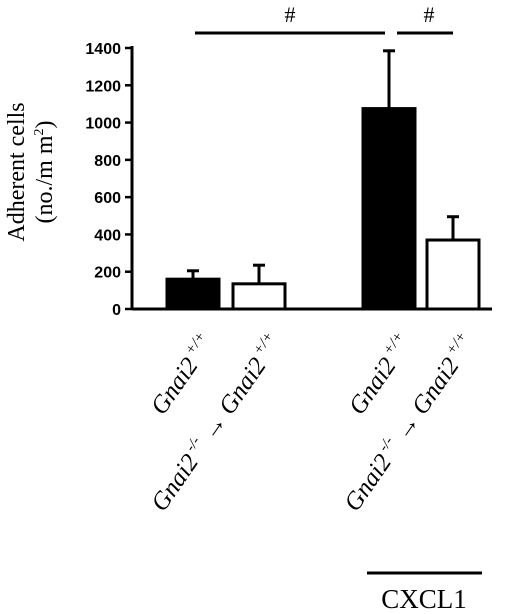  What do you see at coordinates (116, 310) in the screenshot?
I see `y-tick-label: 0` at bounding box center [116, 310].